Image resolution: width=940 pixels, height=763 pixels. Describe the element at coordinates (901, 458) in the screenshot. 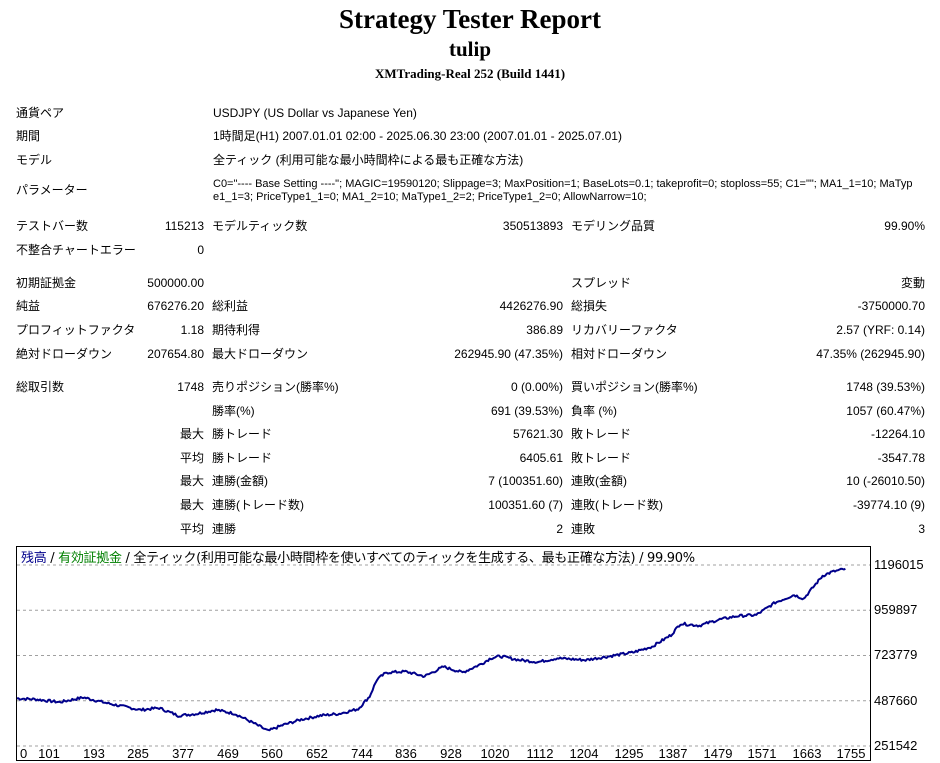

I see `average-loss-value: -3547.78` at that location.